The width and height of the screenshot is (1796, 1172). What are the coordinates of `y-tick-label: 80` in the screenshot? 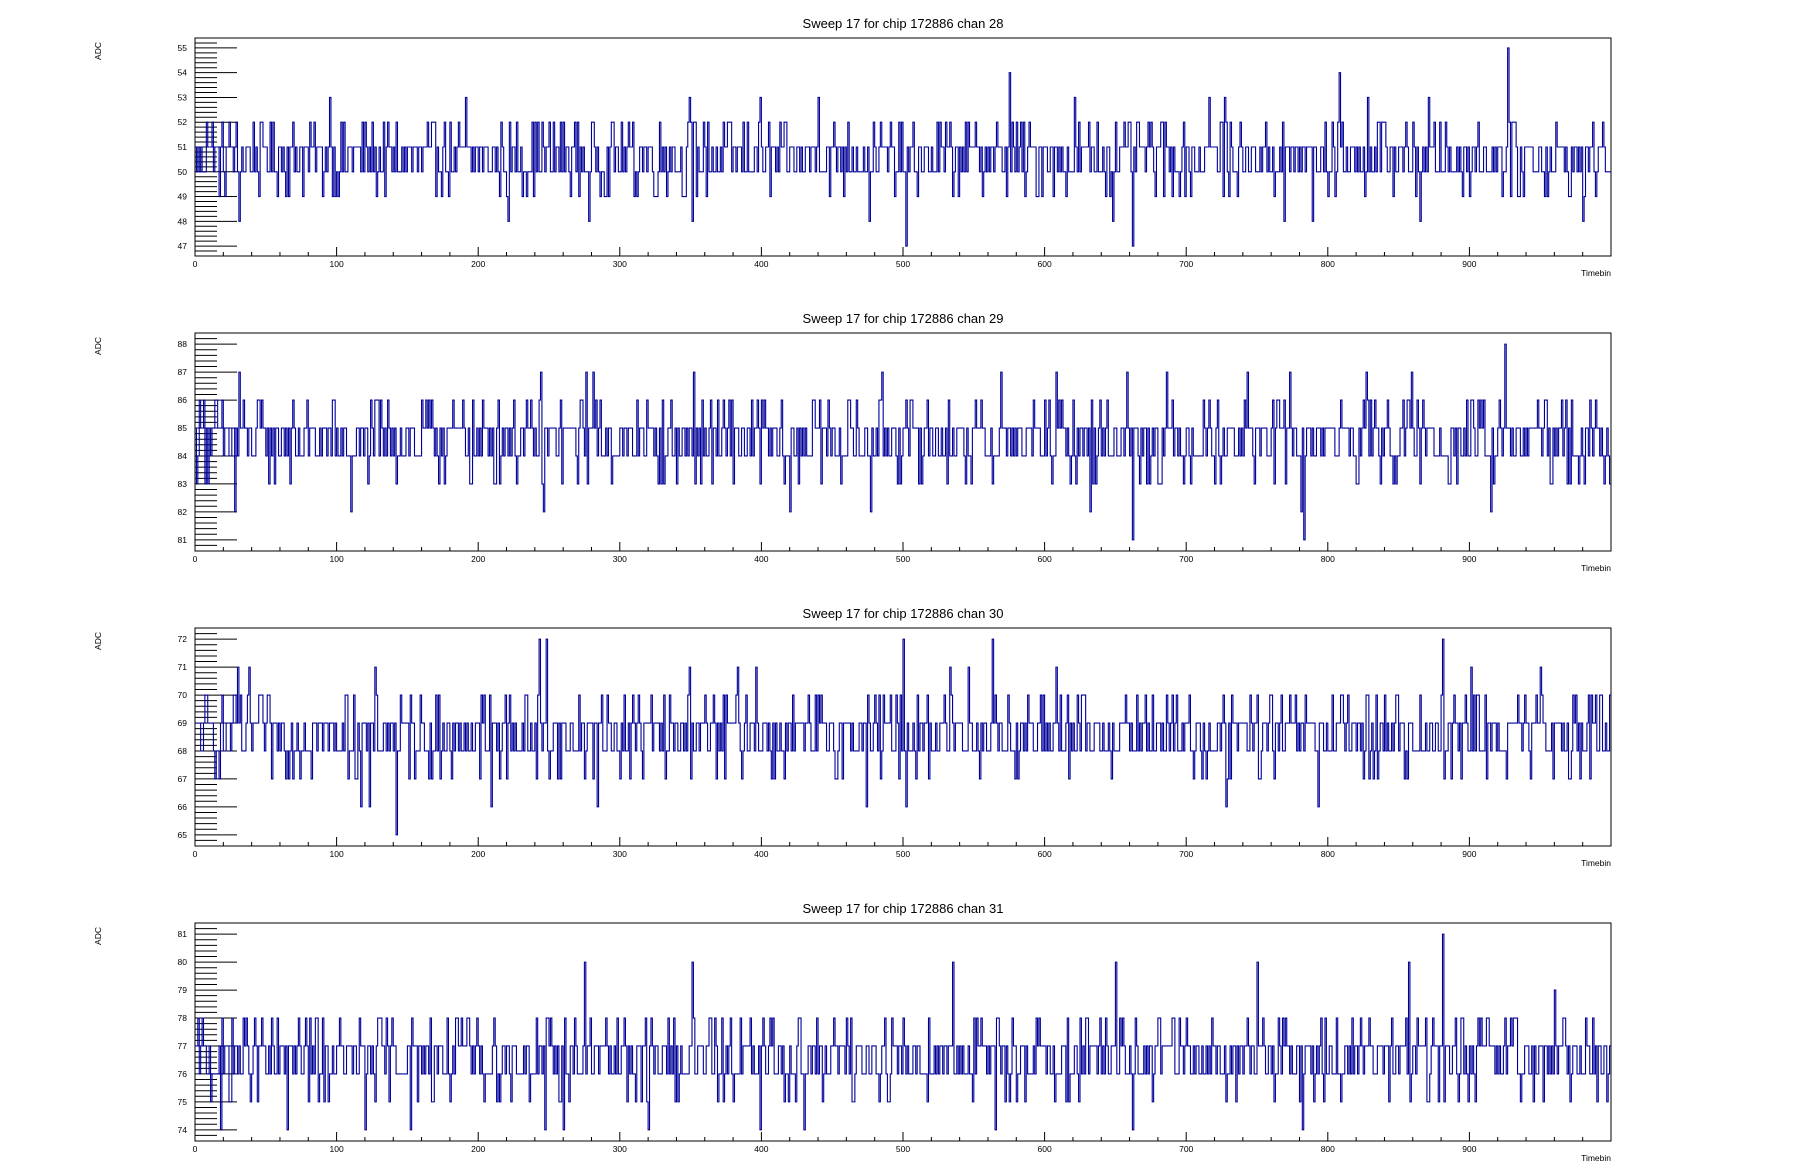 It's located at (183, 962).